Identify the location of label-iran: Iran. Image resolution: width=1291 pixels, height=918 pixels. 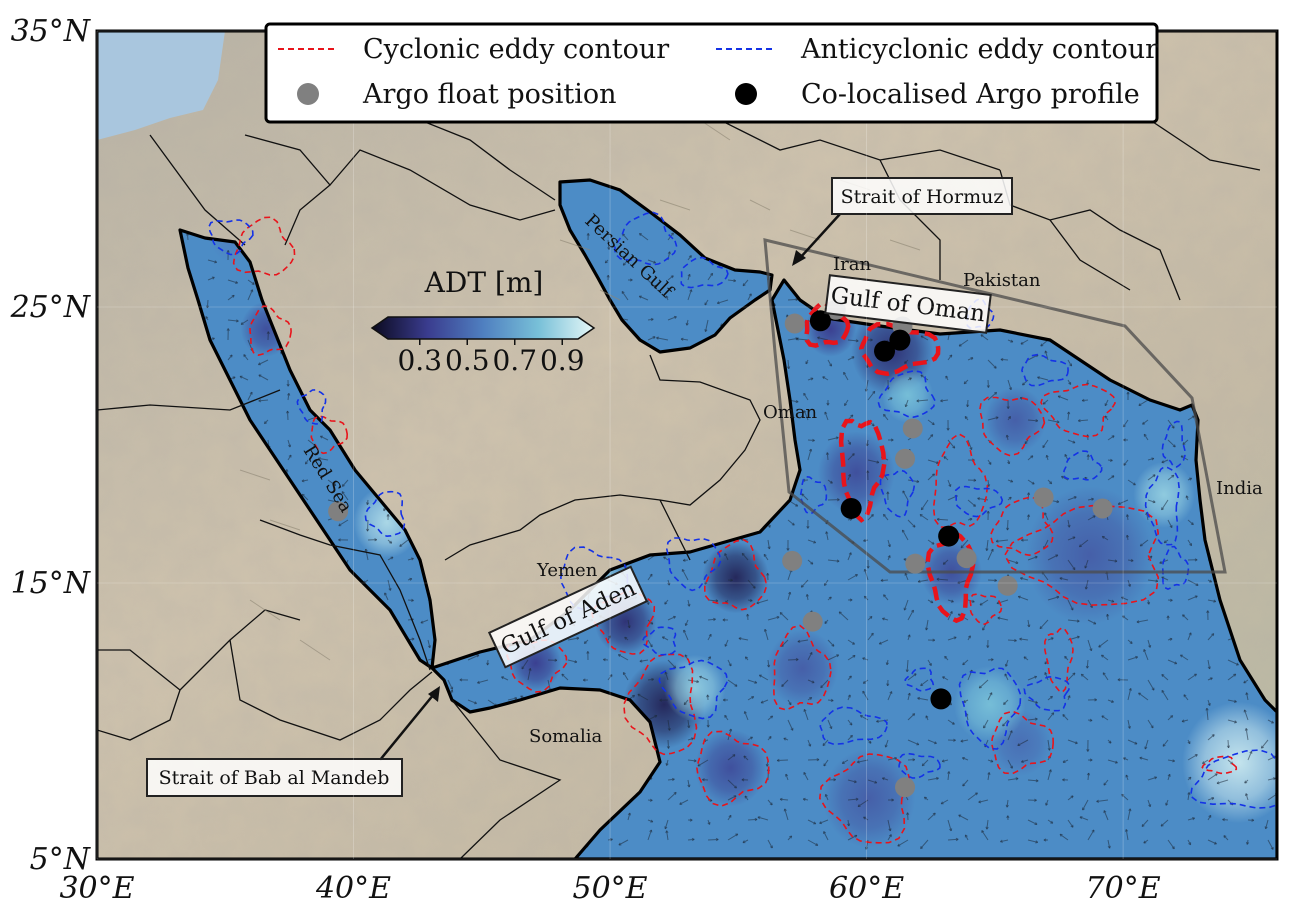
(852, 264).